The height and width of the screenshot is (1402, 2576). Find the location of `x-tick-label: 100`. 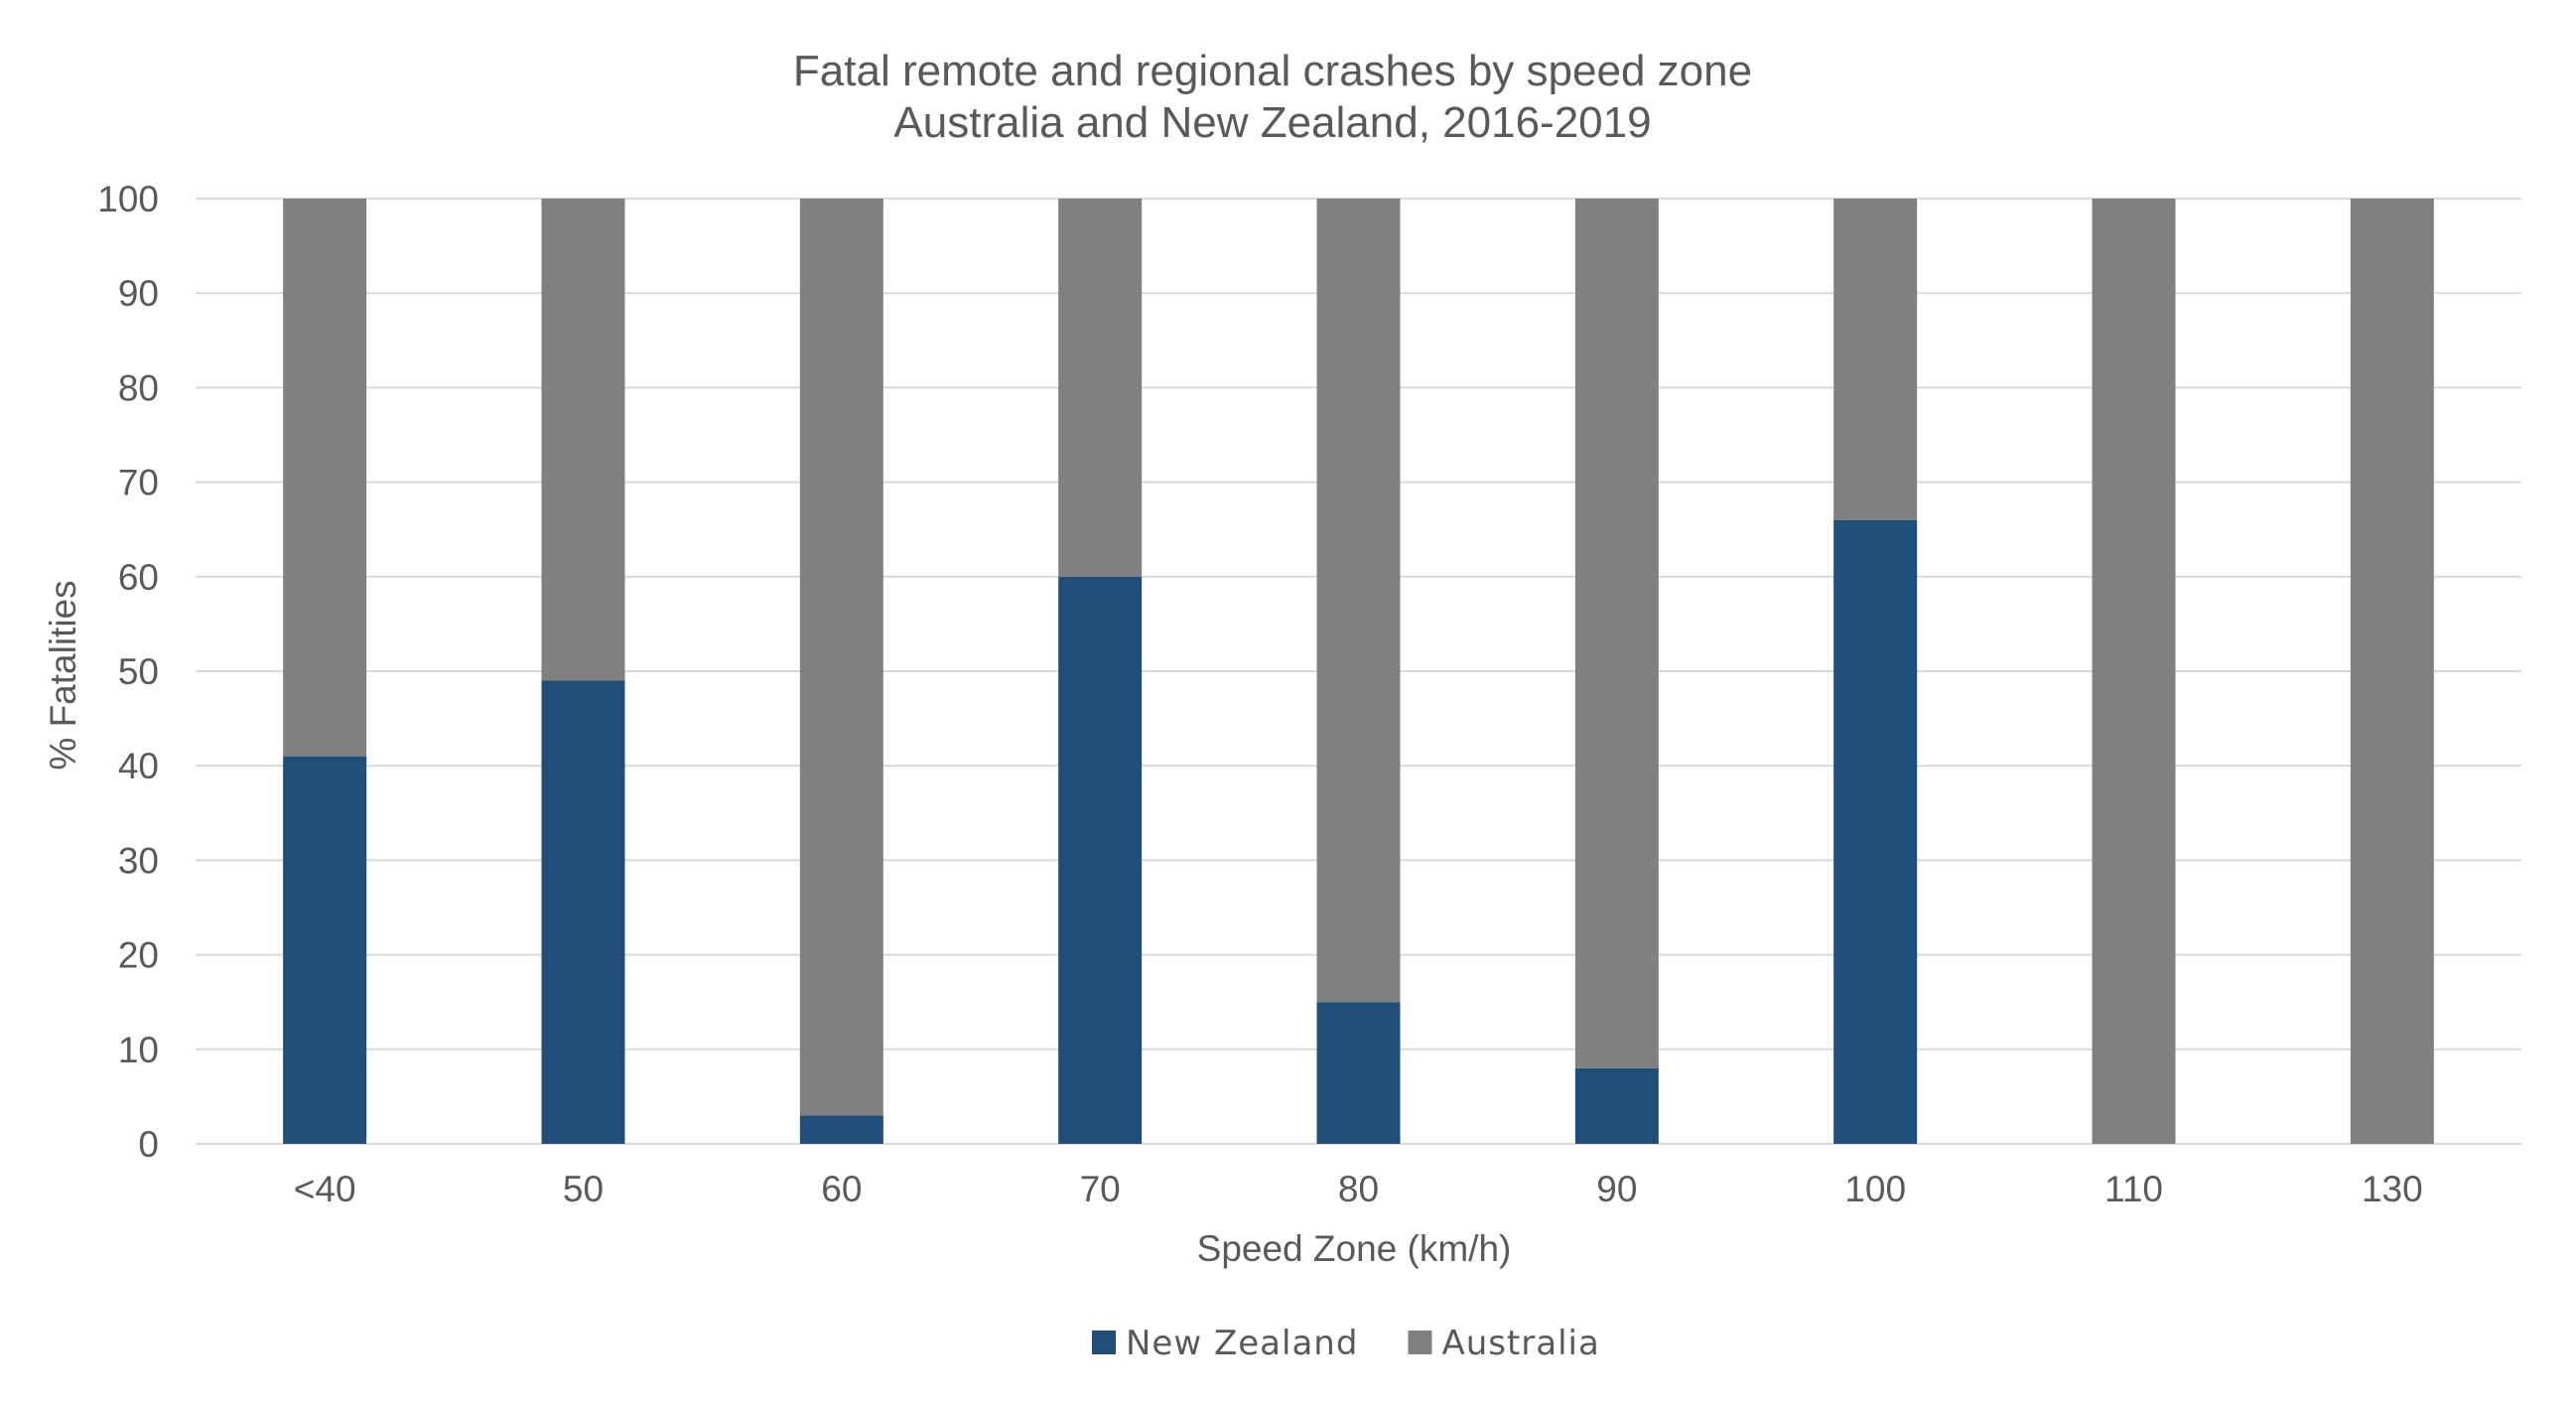

x-tick-label: 100 is located at coordinates (1875, 1189).